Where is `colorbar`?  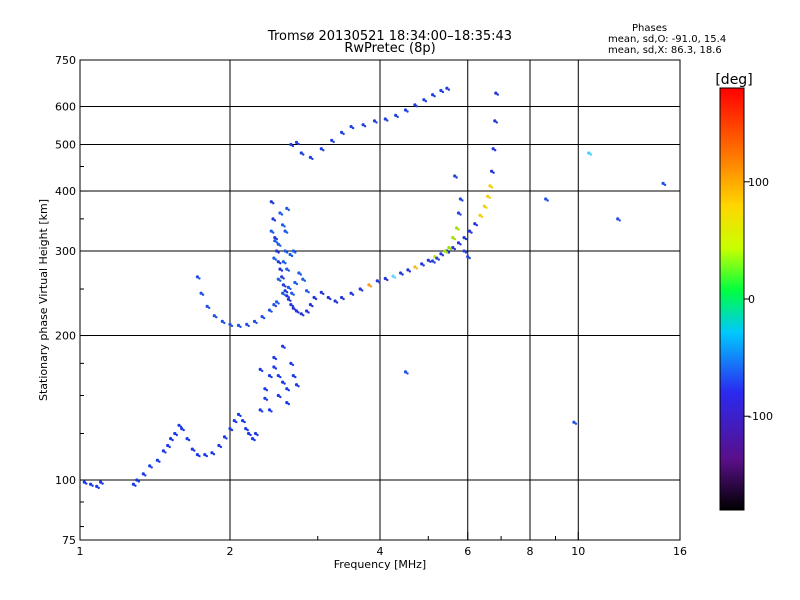
colorbar is located at coordinates (732, 299).